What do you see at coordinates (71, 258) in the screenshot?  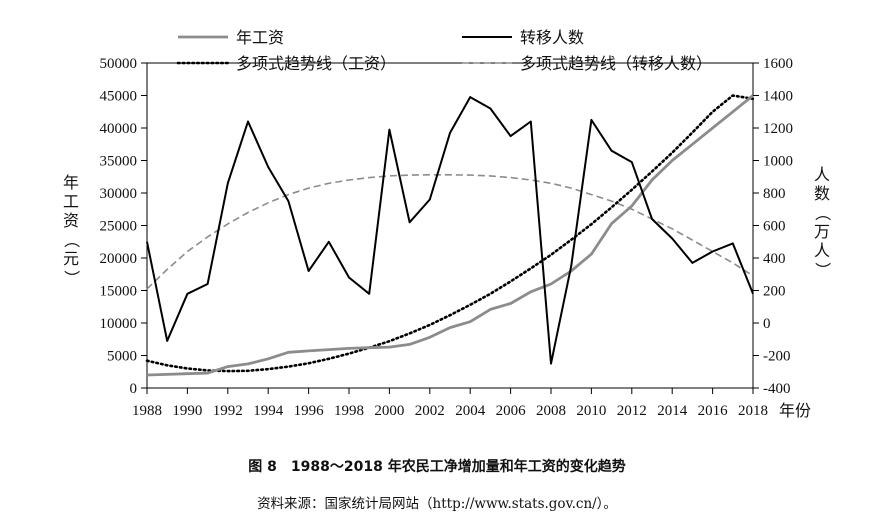 I see `axis-title-char: 元` at bounding box center [71, 258].